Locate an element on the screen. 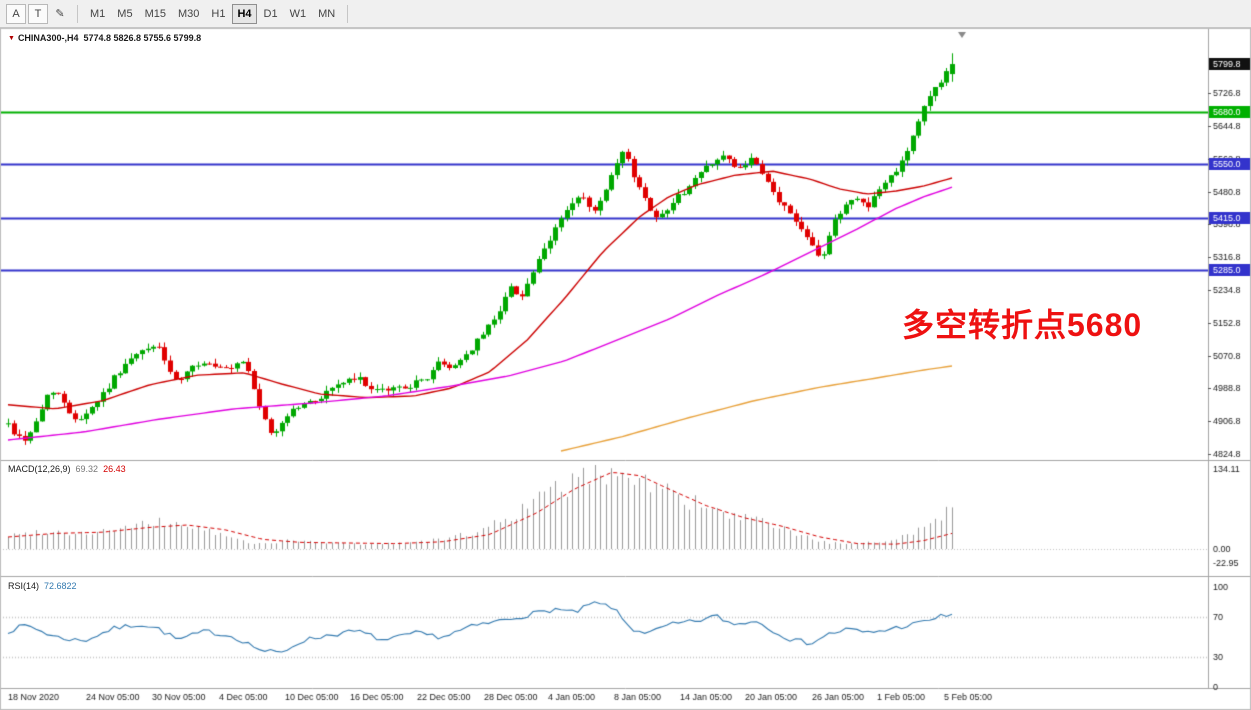 Image resolution: width=1251 pixels, height=710 pixels. macd-indicator-label: MACD(12,26,9) 69.32 26.43 is located at coordinates (67, 469).